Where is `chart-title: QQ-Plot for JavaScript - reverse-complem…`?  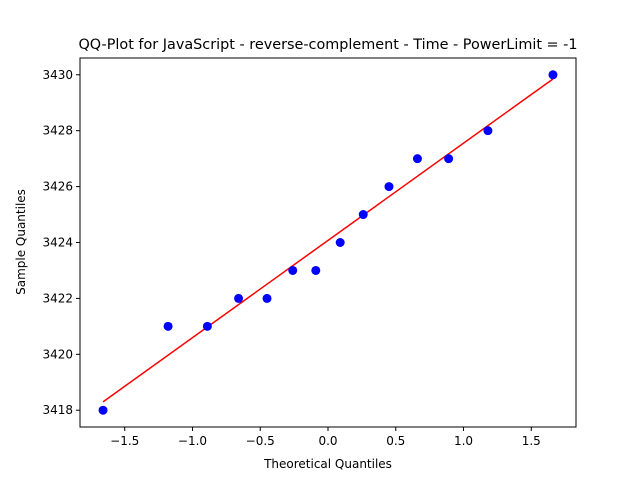
chart-title: QQ-Plot for JavaScript - reverse-complem… is located at coordinates (327, 45).